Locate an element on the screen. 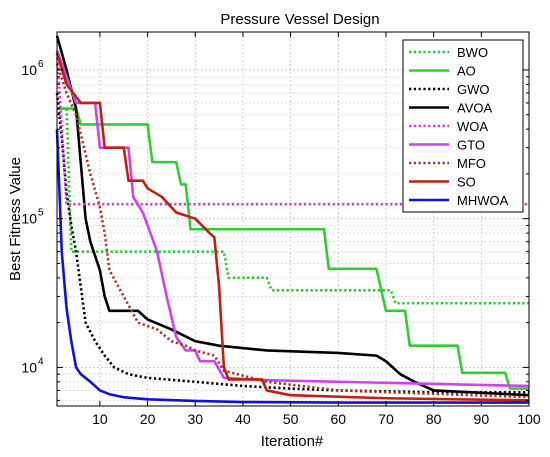  y-tick-exponent: 6 is located at coordinates (41, 64).